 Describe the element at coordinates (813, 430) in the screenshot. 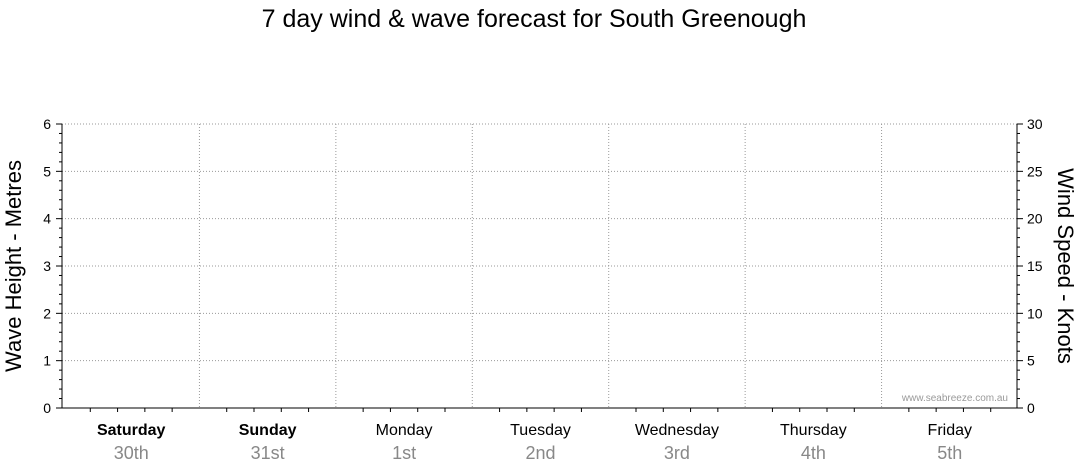

I see `day-name-label: Thursday` at that location.